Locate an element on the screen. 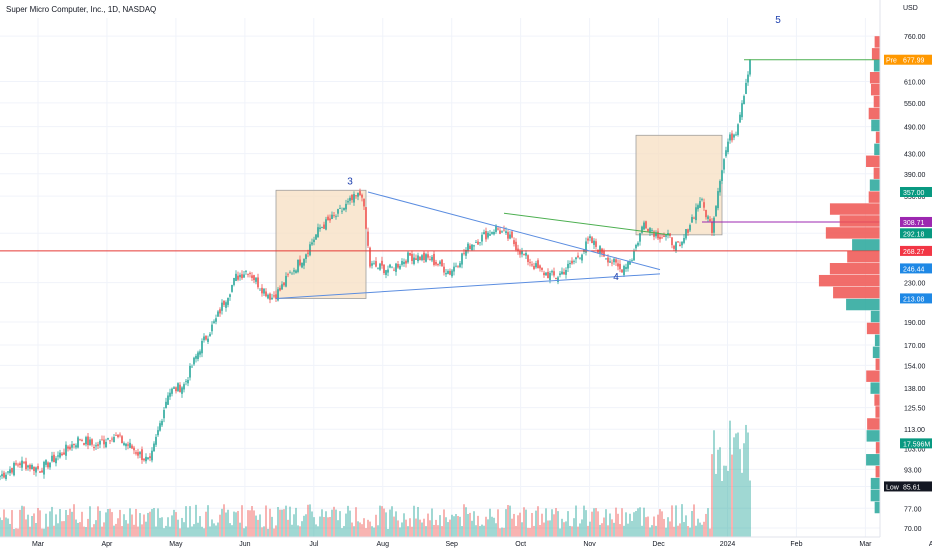  price-label-text: 246.44 is located at coordinates (914, 269).